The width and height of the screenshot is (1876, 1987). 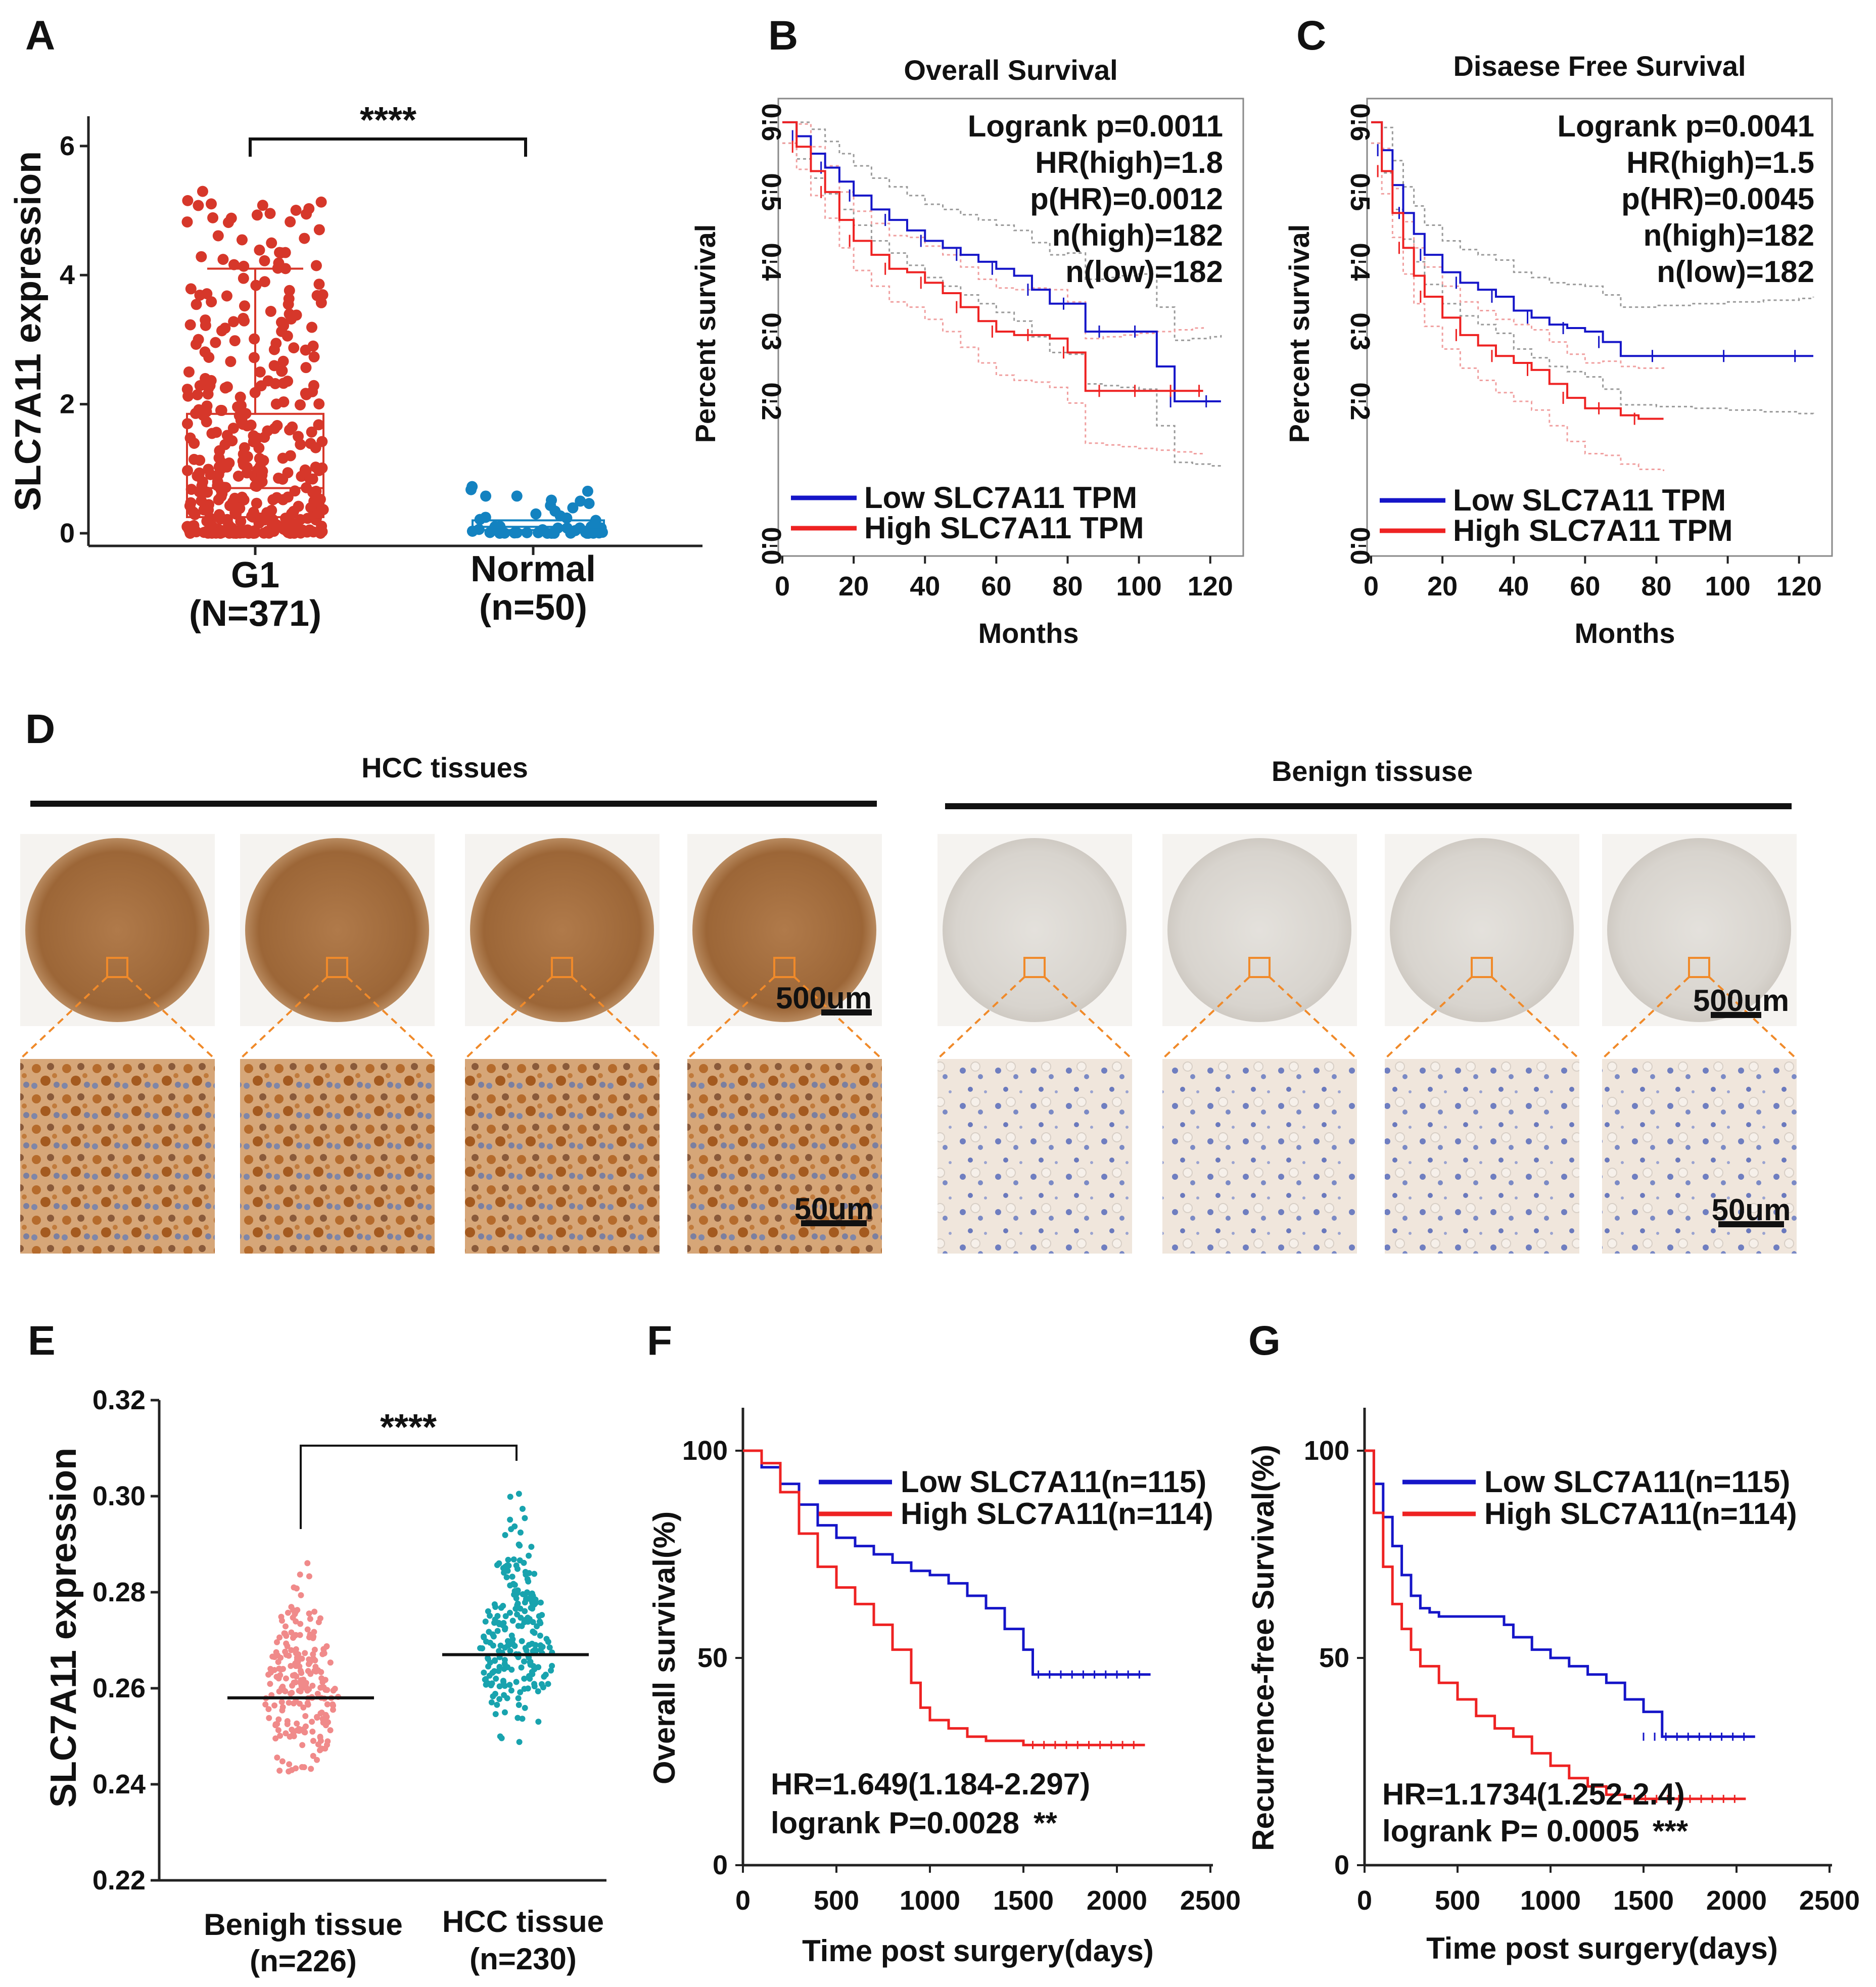 I want to click on panel-label-a: A, so click(x=40, y=36).